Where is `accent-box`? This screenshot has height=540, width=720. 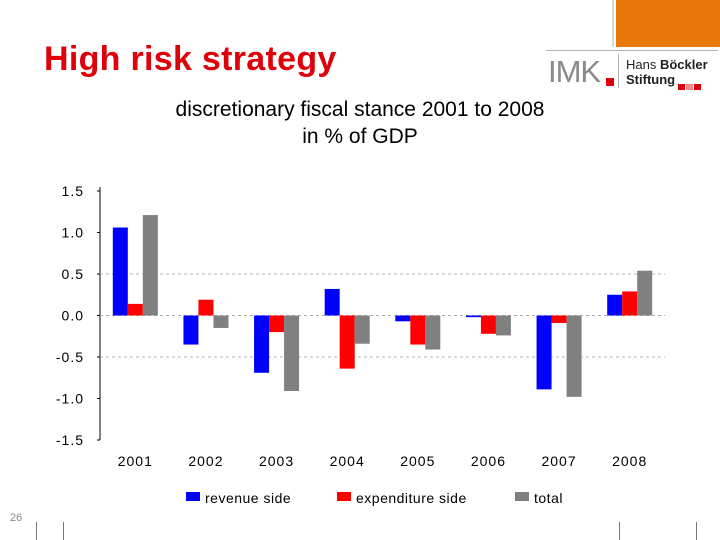 accent-box is located at coordinates (668, 23).